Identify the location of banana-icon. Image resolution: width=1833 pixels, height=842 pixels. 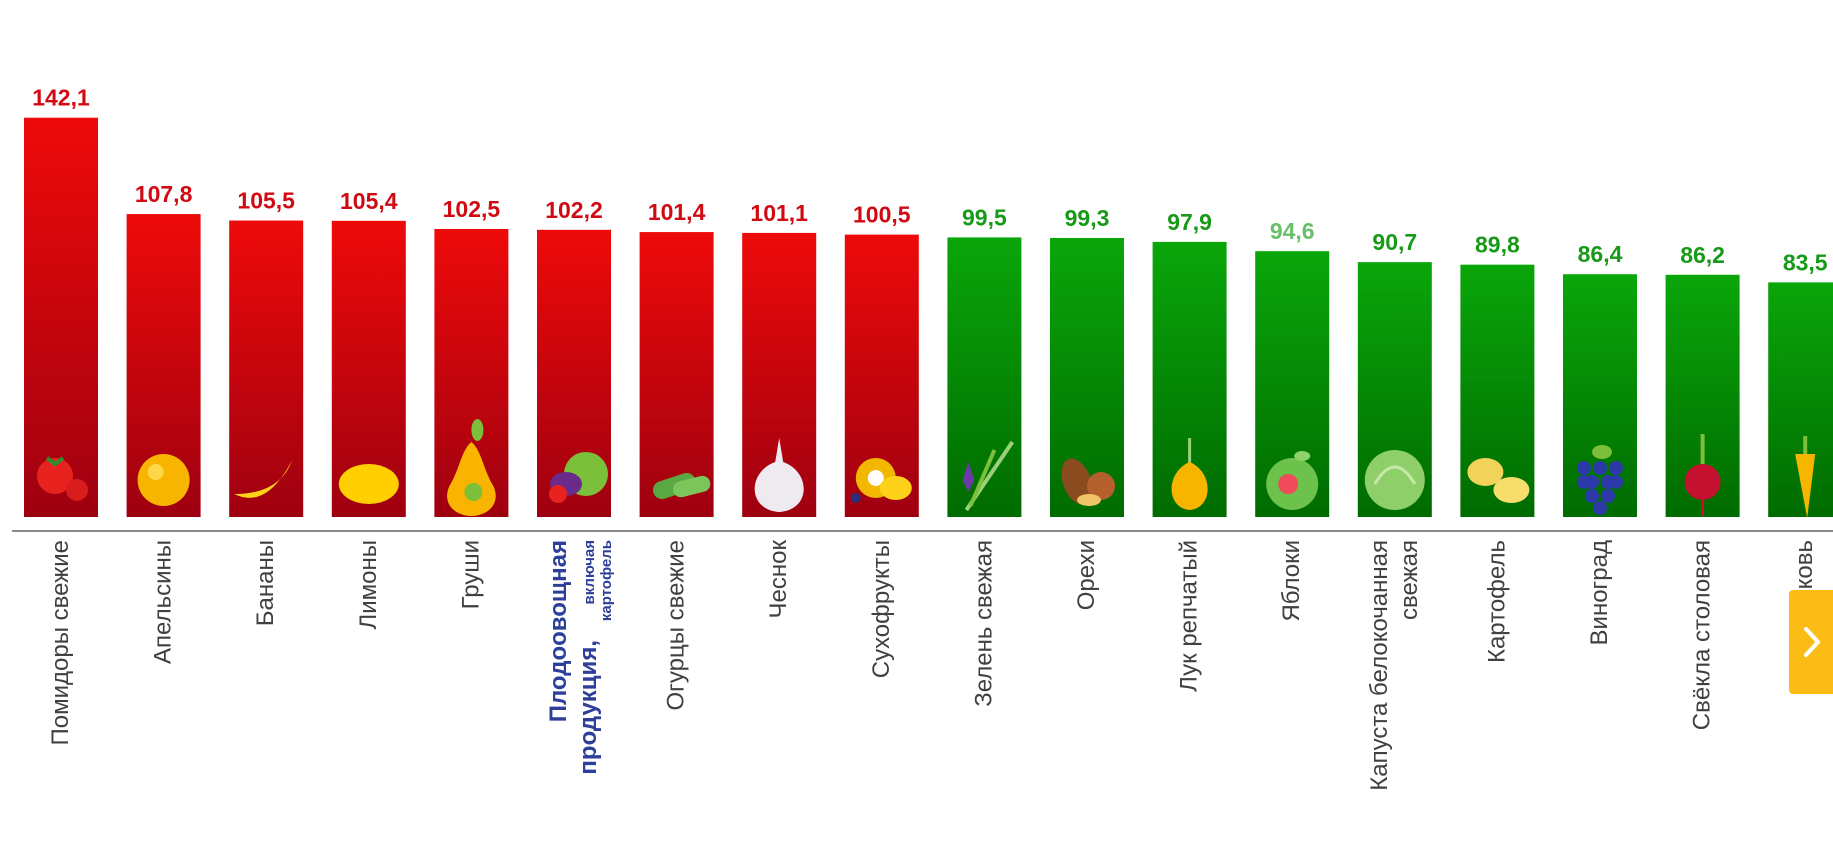
(263, 479).